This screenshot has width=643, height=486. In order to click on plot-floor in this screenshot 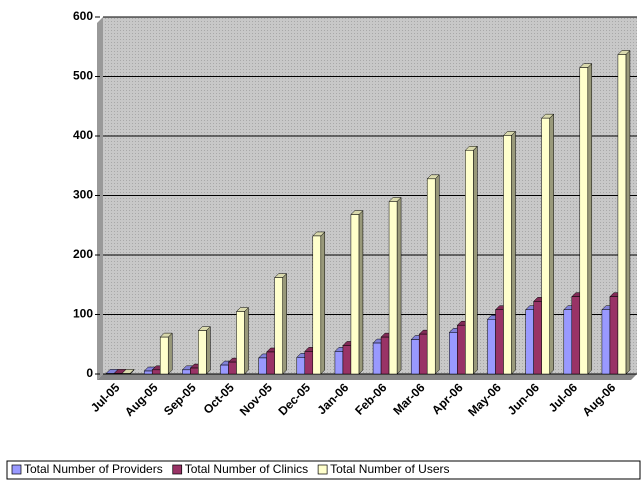, I will do `click(367, 377)`.